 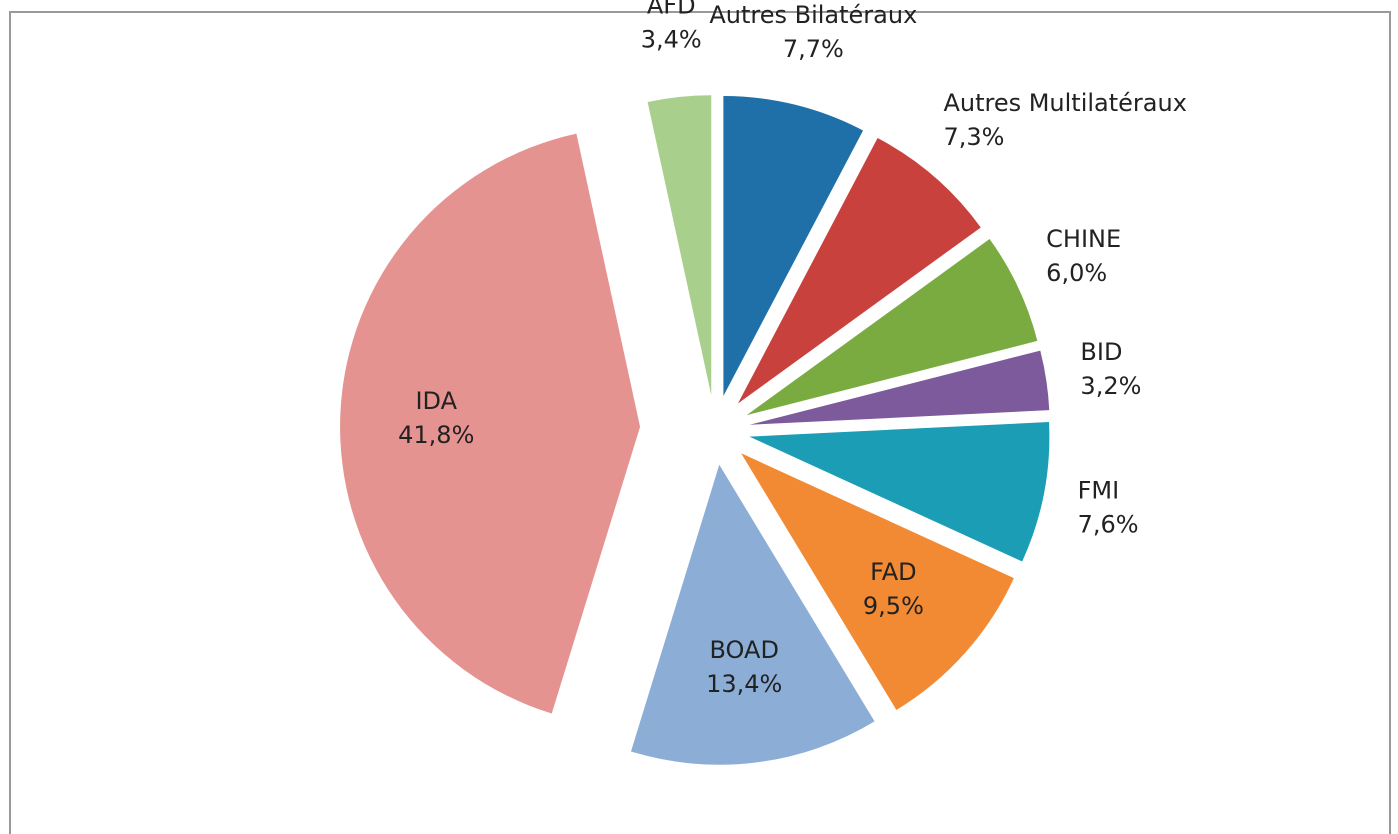 I want to click on slice-value-label: 3,2%, so click(x=1110, y=386).